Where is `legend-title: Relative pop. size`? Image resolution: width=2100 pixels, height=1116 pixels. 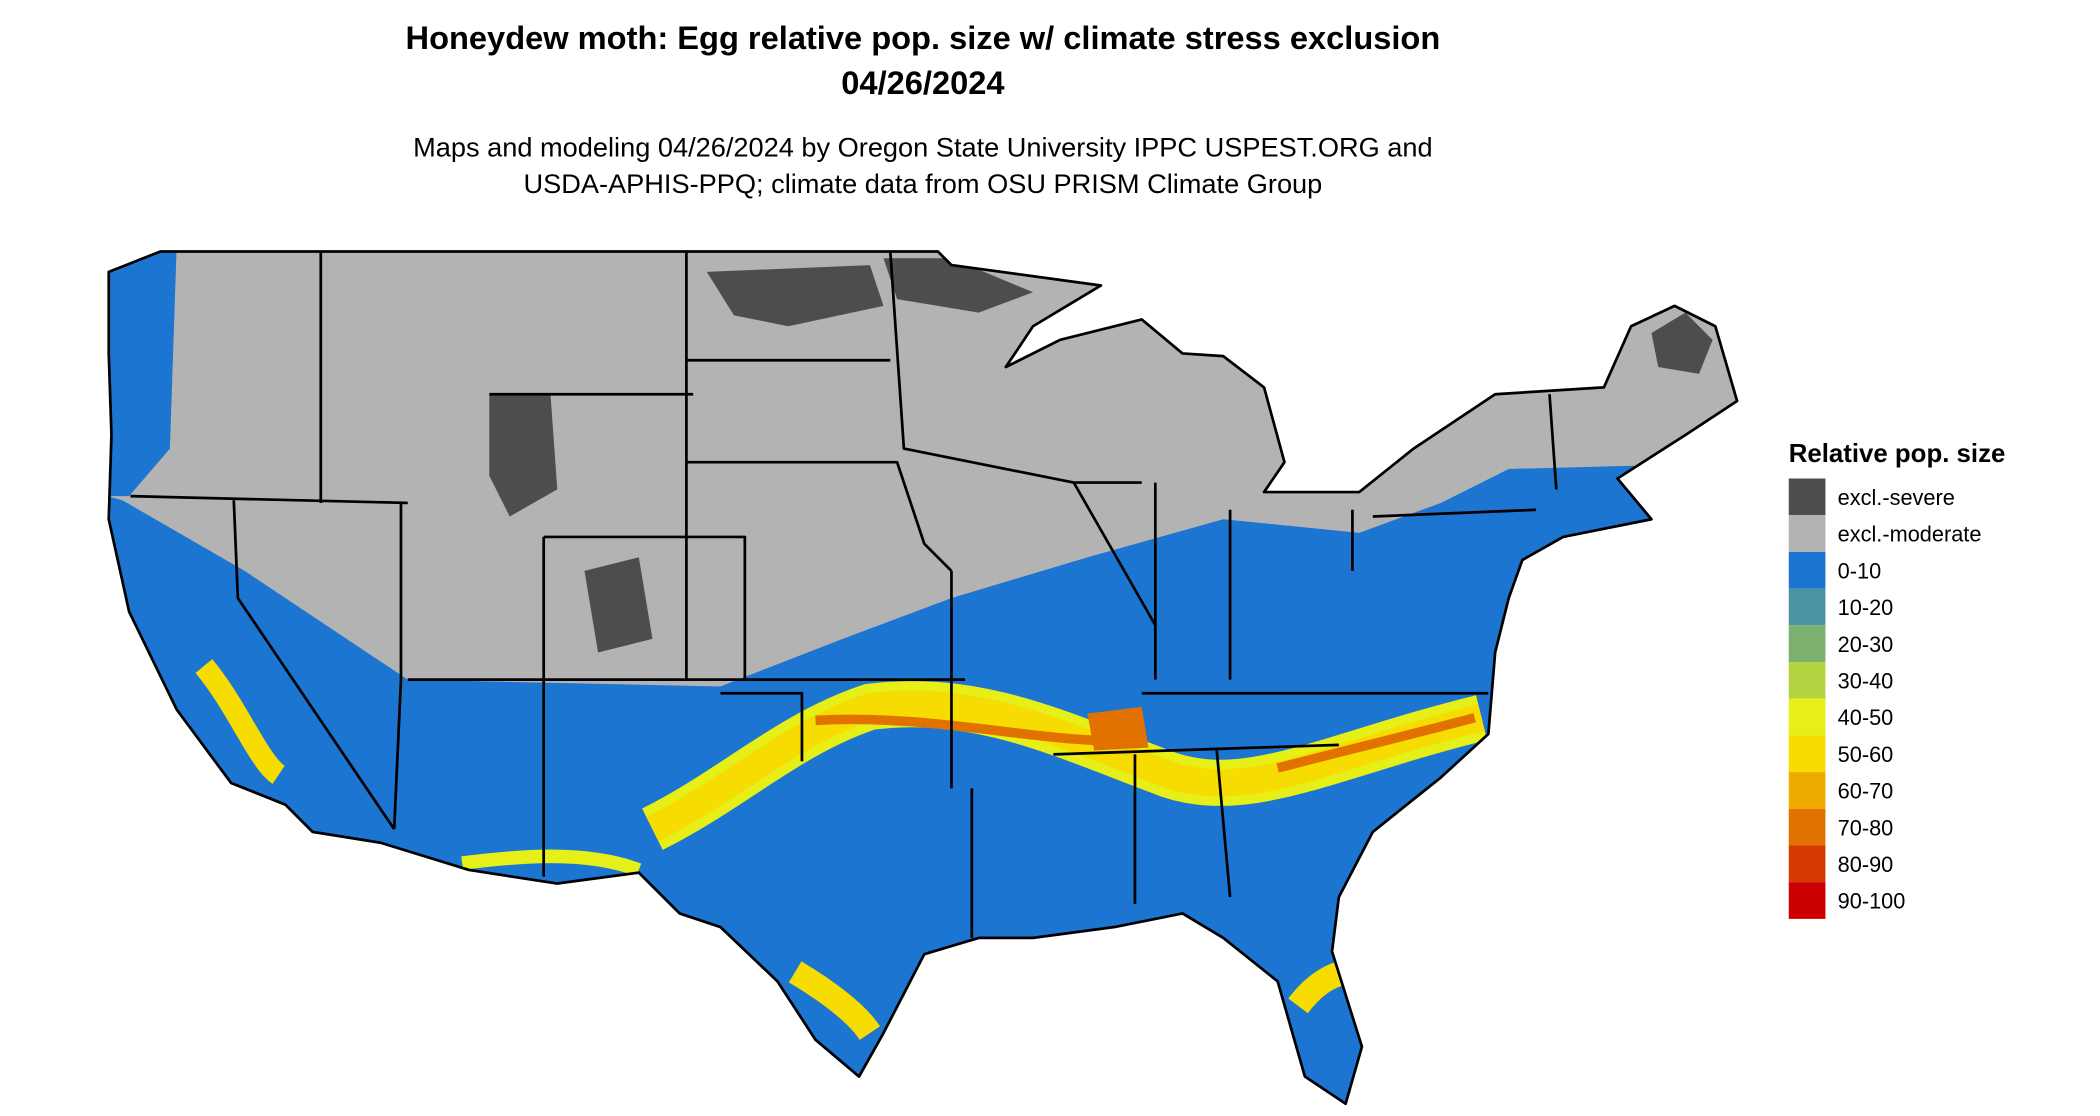
legend-title: Relative pop. size is located at coordinates (1897, 454).